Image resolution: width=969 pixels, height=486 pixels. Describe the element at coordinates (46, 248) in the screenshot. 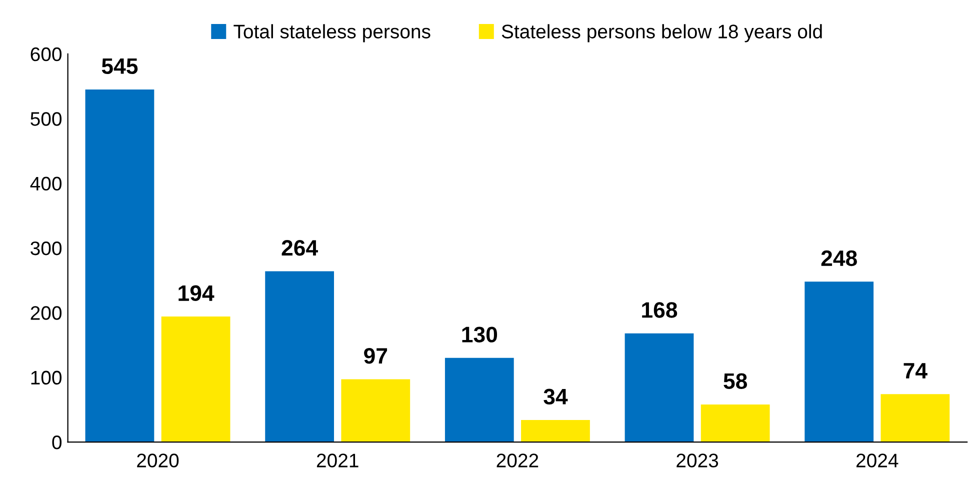

I see `y-tick-label: 300` at that location.